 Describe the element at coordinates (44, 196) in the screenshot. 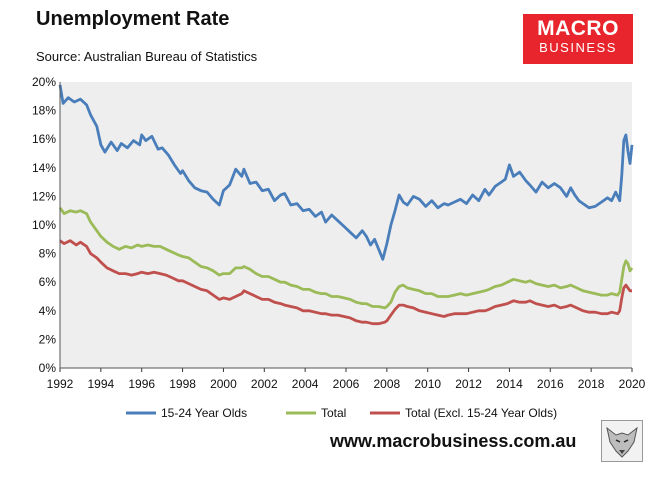

I see `y-tick-label: 12%` at that location.